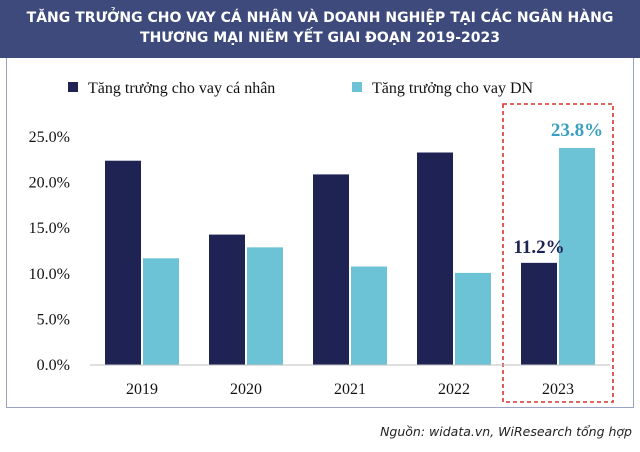  What do you see at coordinates (331, 269) in the screenshot?
I see `bar-personal-2021` at bounding box center [331, 269].